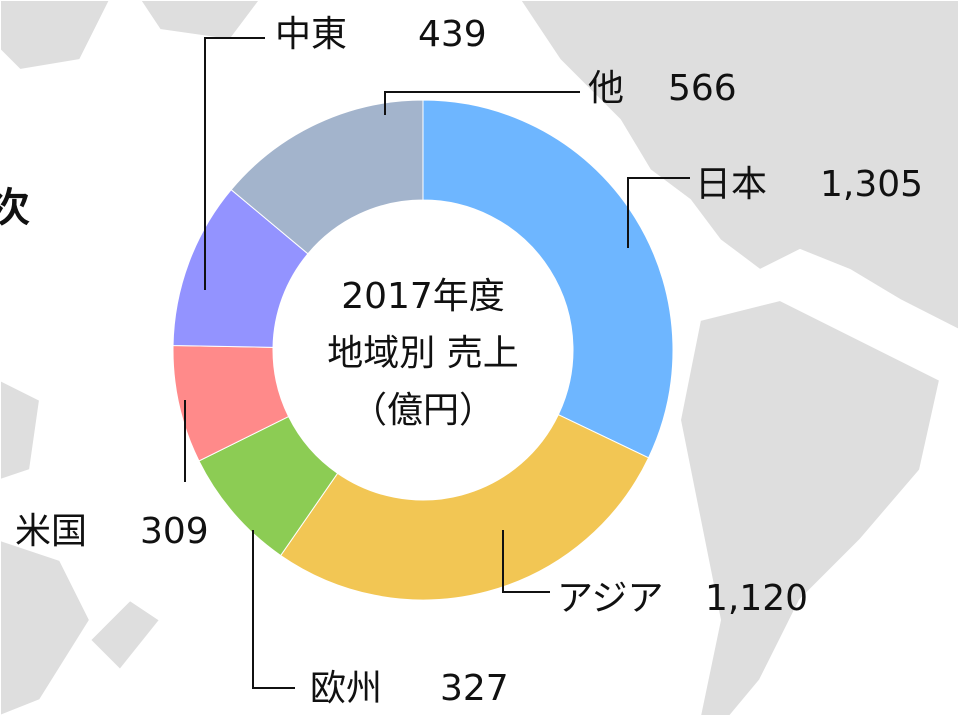  What do you see at coordinates (702, 88) in the screenshot?
I see `value-label: 566` at bounding box center [702, 88].